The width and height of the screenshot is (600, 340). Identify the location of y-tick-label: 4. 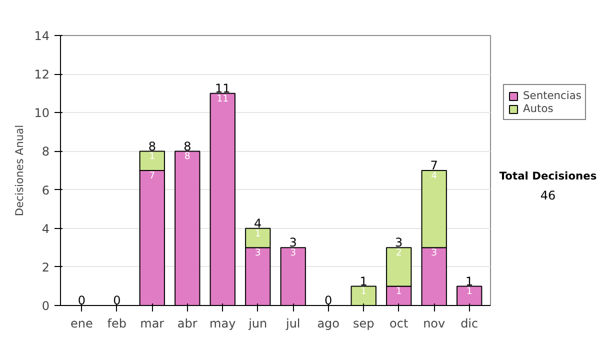
(46, 229).